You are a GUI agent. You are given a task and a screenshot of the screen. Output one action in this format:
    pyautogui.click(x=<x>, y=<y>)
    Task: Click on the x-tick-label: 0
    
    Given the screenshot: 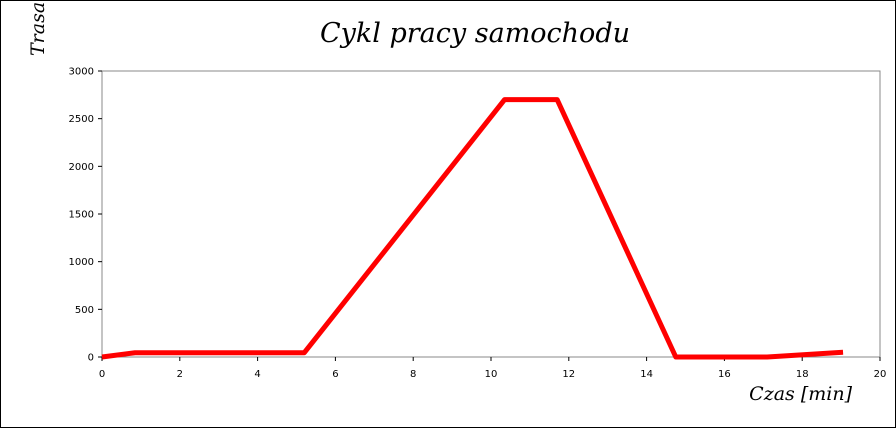 What is the action you would take?
    pyautogui.click(x=102, y=374)
    